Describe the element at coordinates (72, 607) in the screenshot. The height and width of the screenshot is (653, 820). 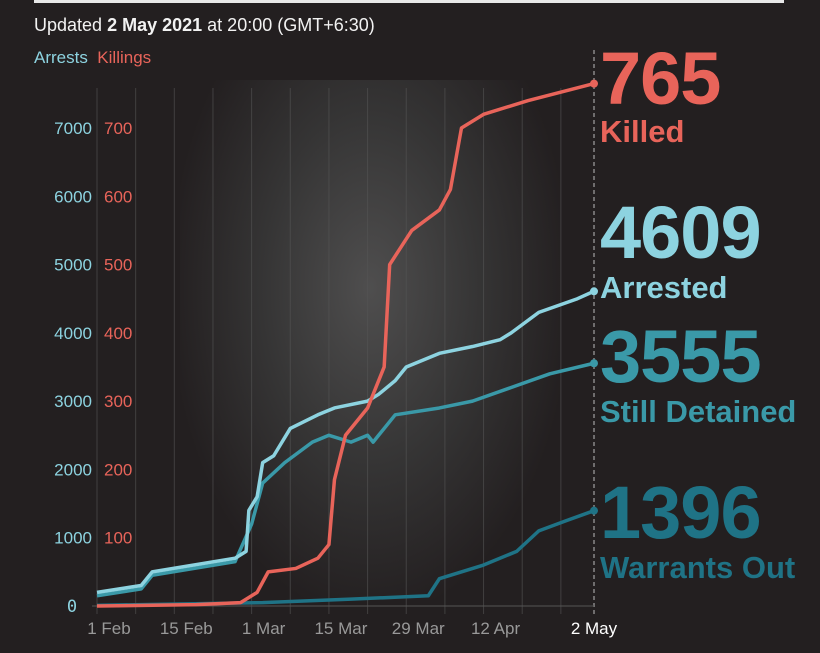
I see `y-tick-label: 0` at that location.